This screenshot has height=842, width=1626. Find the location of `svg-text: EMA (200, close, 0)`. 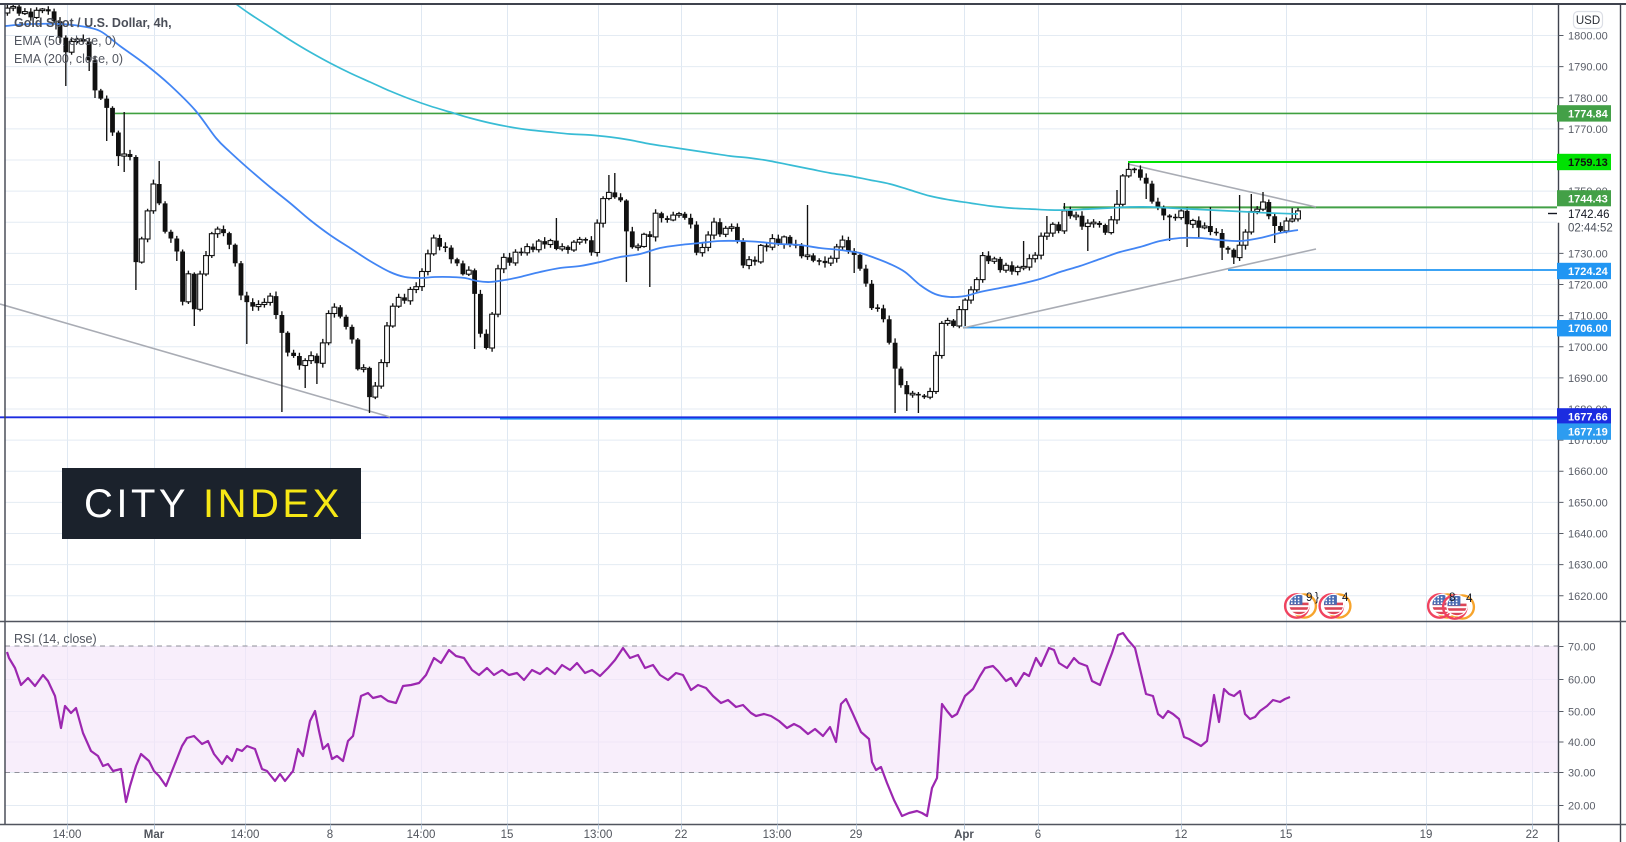

svg-text: EMA (200, close, 0) is located at coordinates (68, 59).